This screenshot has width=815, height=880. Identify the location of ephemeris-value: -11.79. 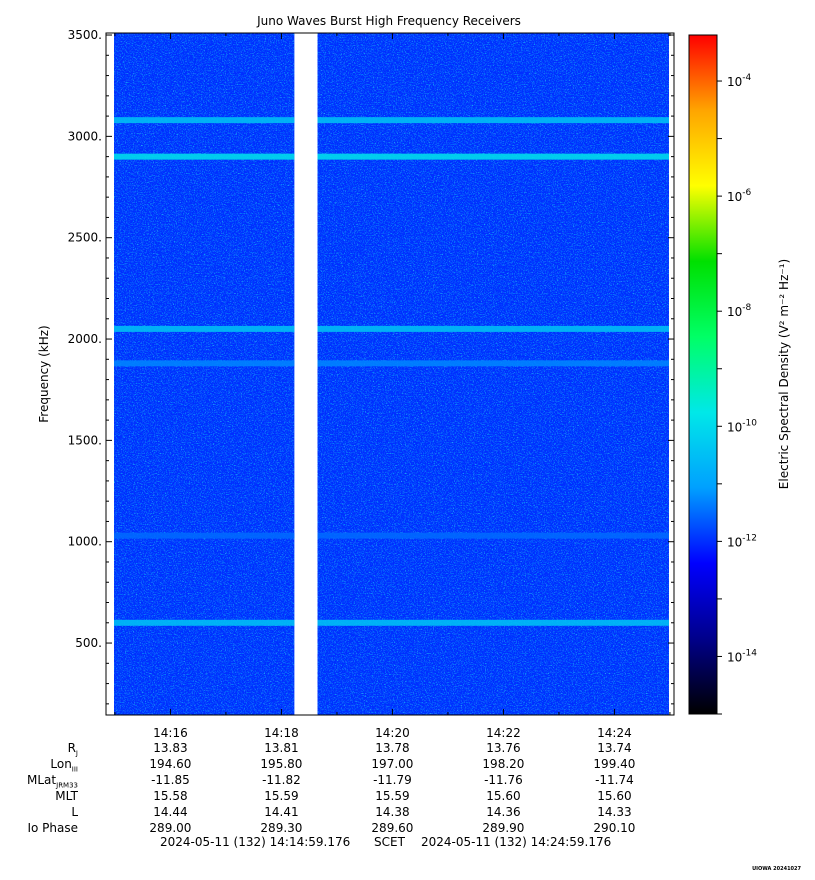
(392, 780).